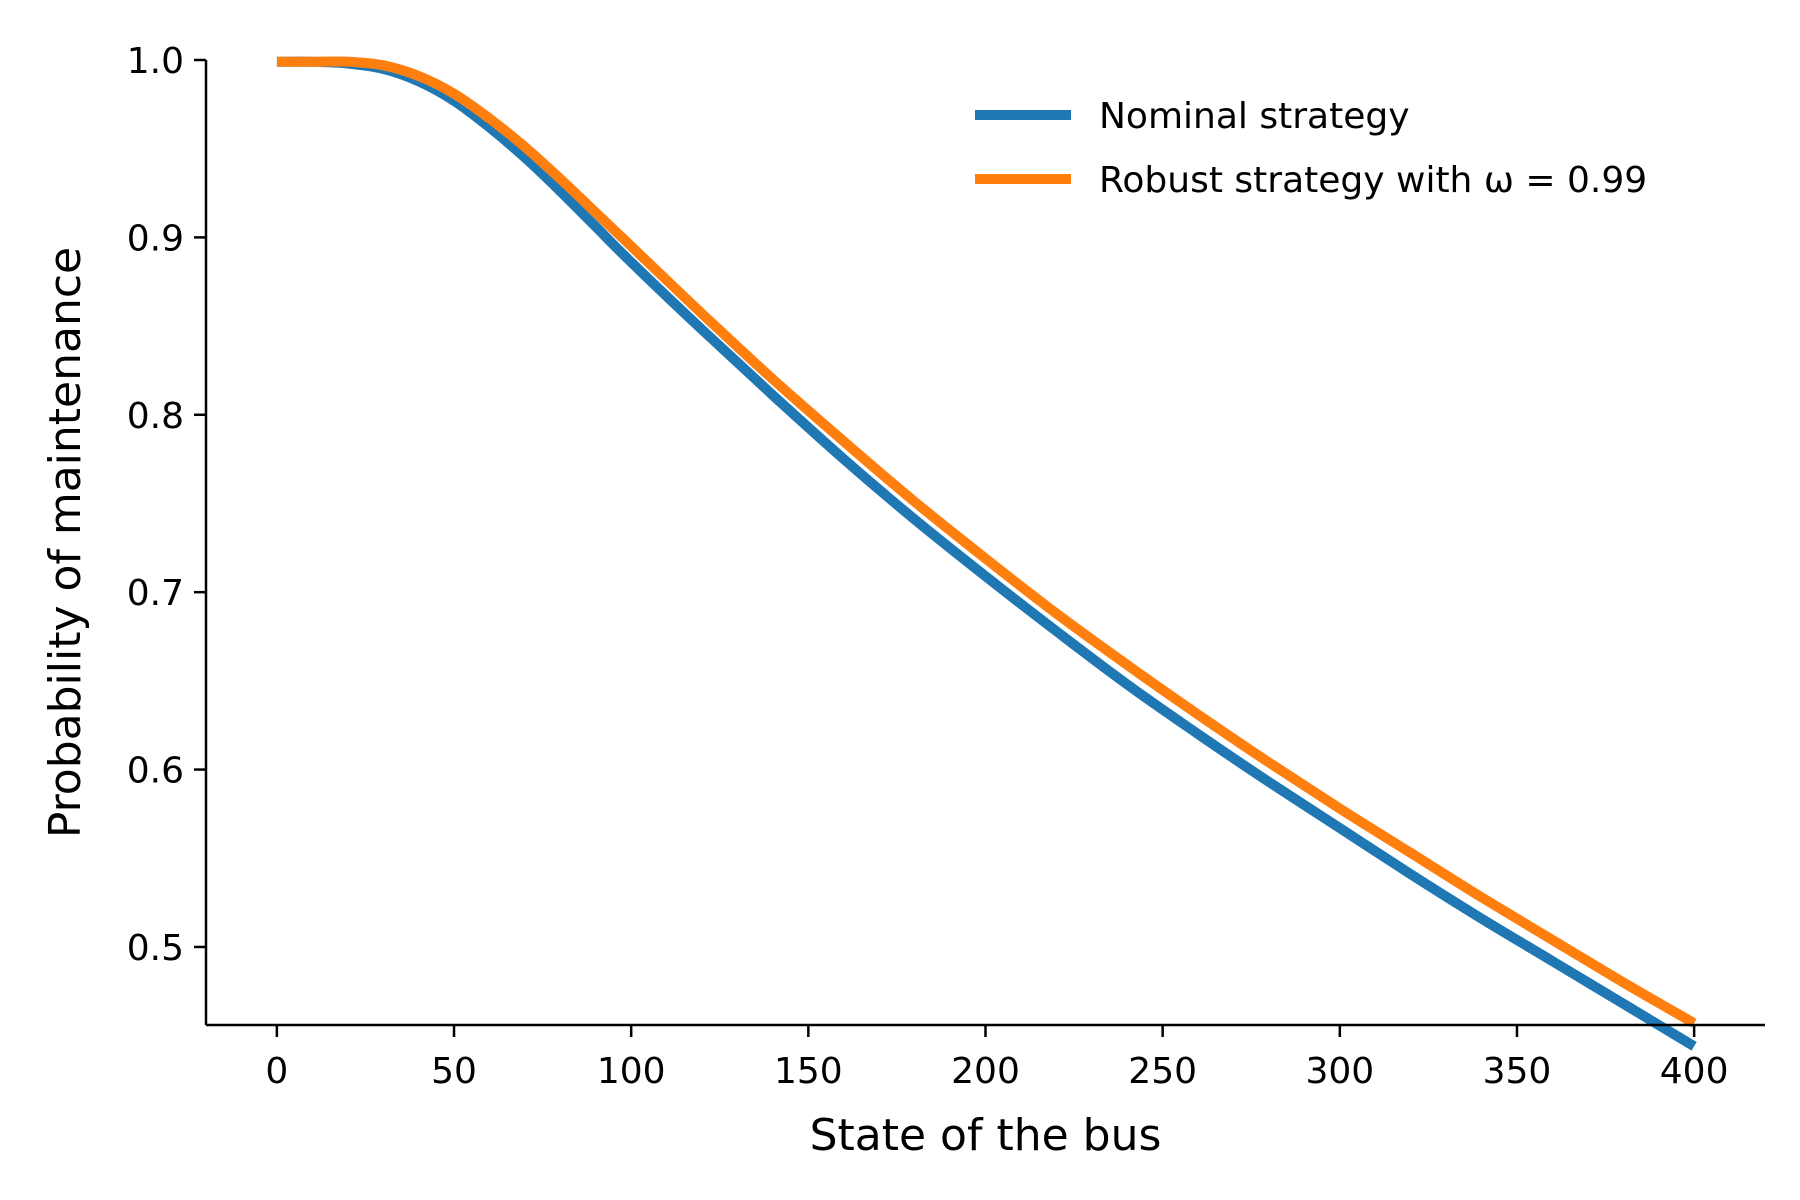 The width and height of the screenshot is (1800, 1200). Describe the element at coordinates (166, 505) in the screenshot. I see `y-ticks: 0.5 0.6 0.7 0.8 0.9 1.0` at that location.